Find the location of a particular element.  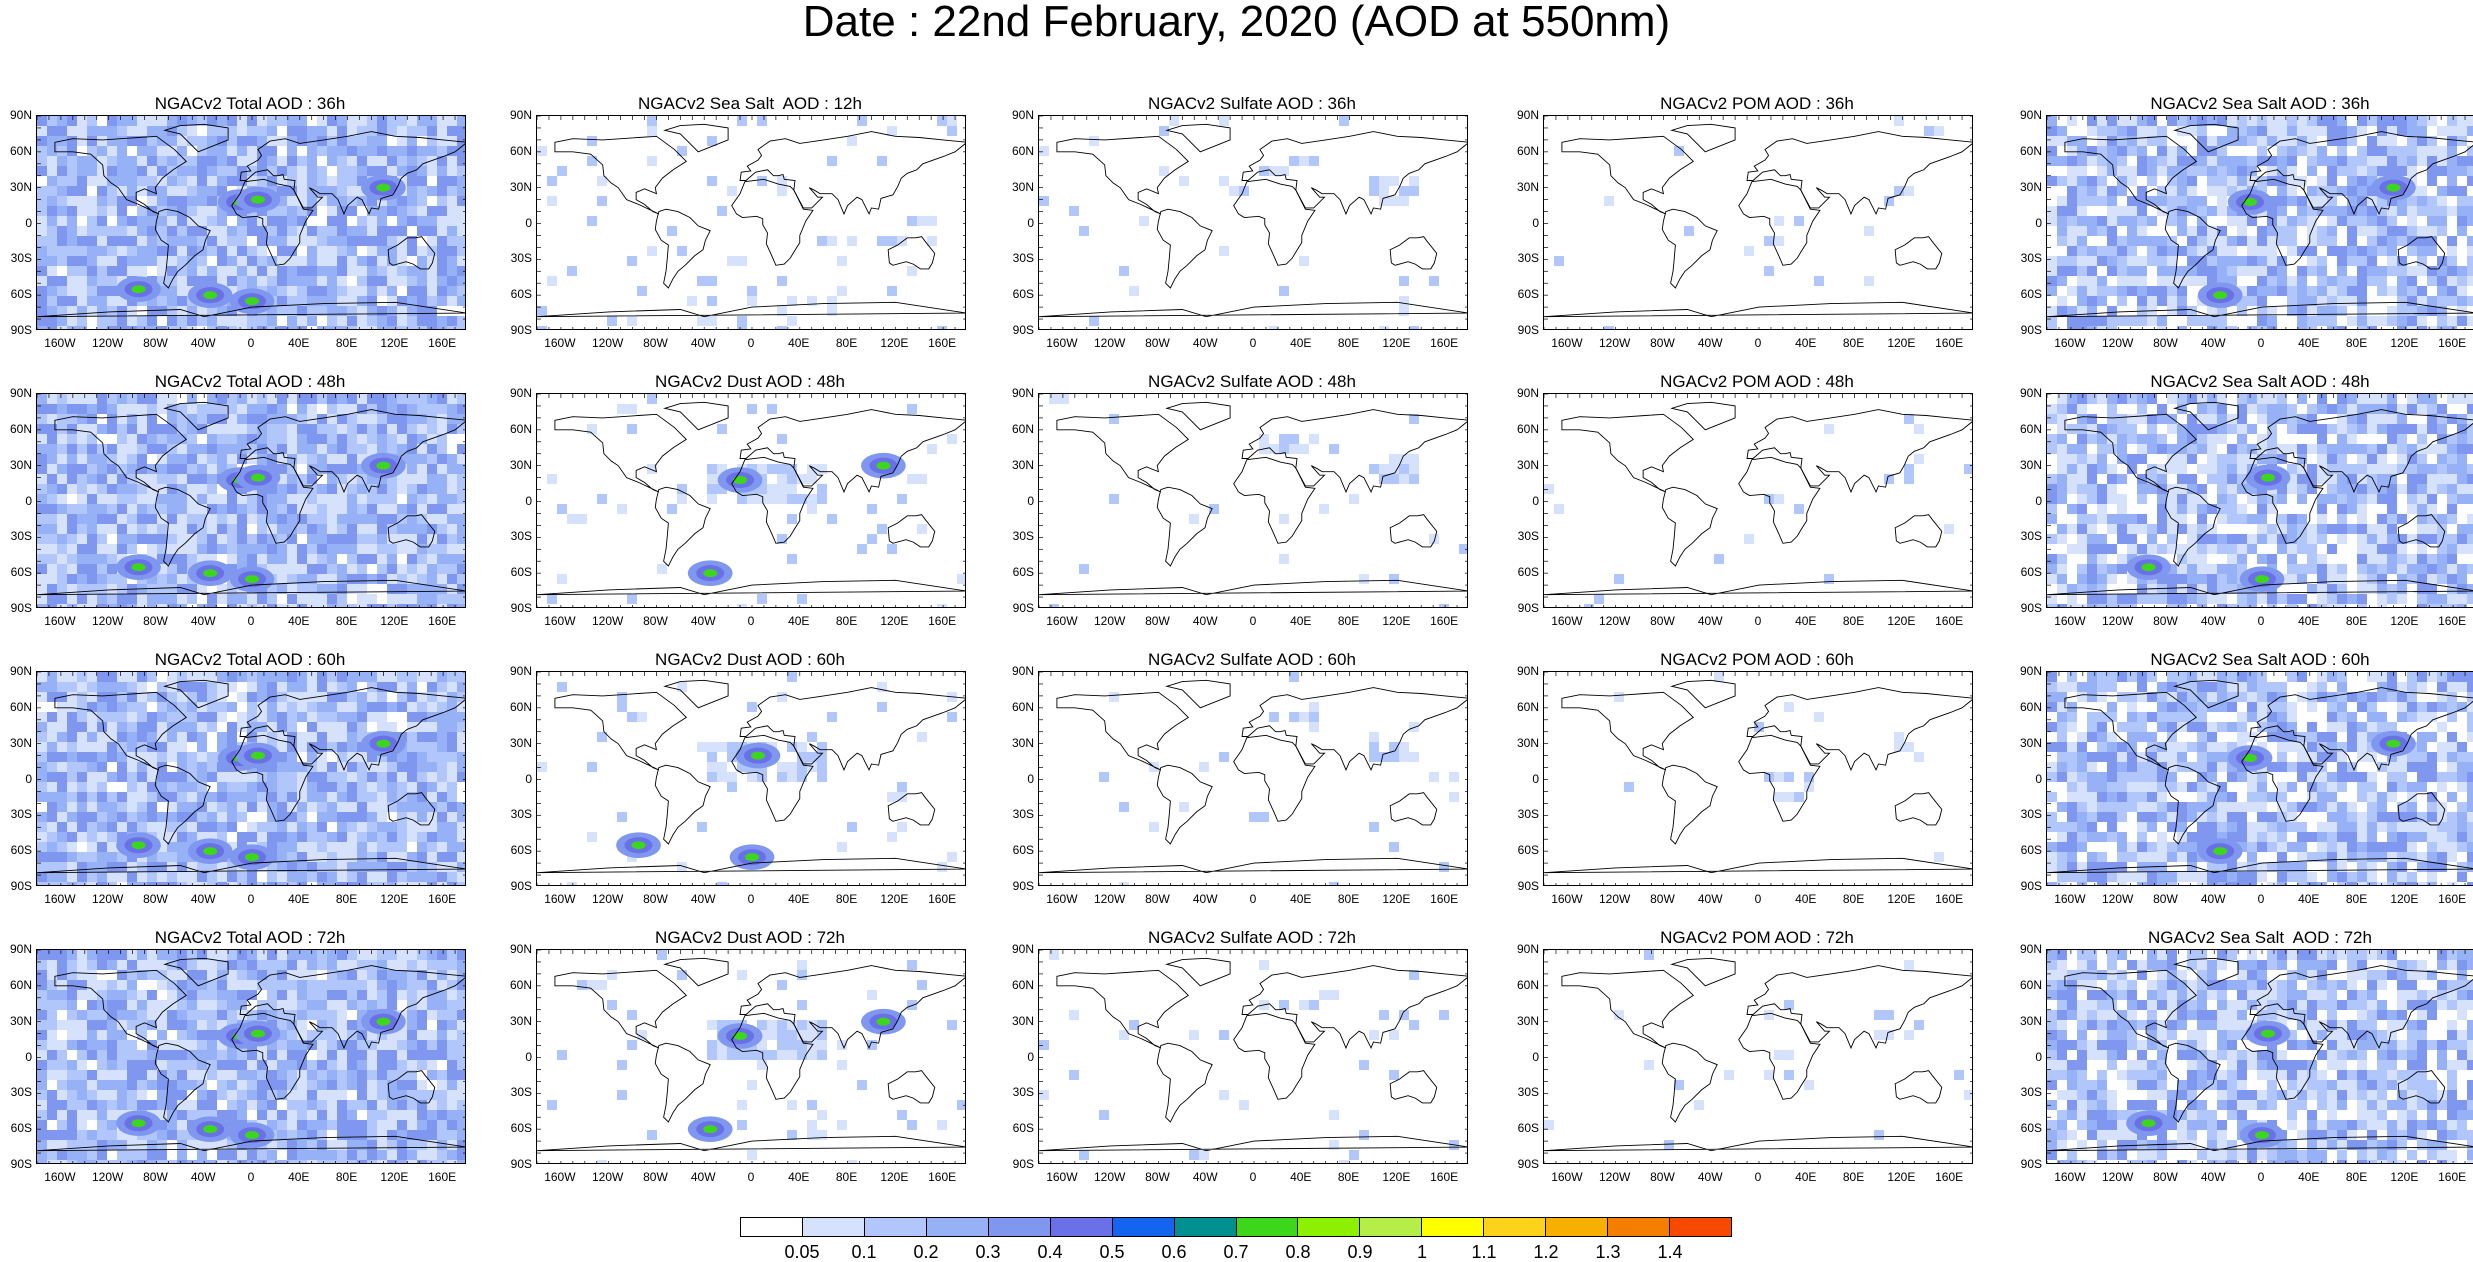

lon-axis-label: 80W is located at coordinates (155, 621).